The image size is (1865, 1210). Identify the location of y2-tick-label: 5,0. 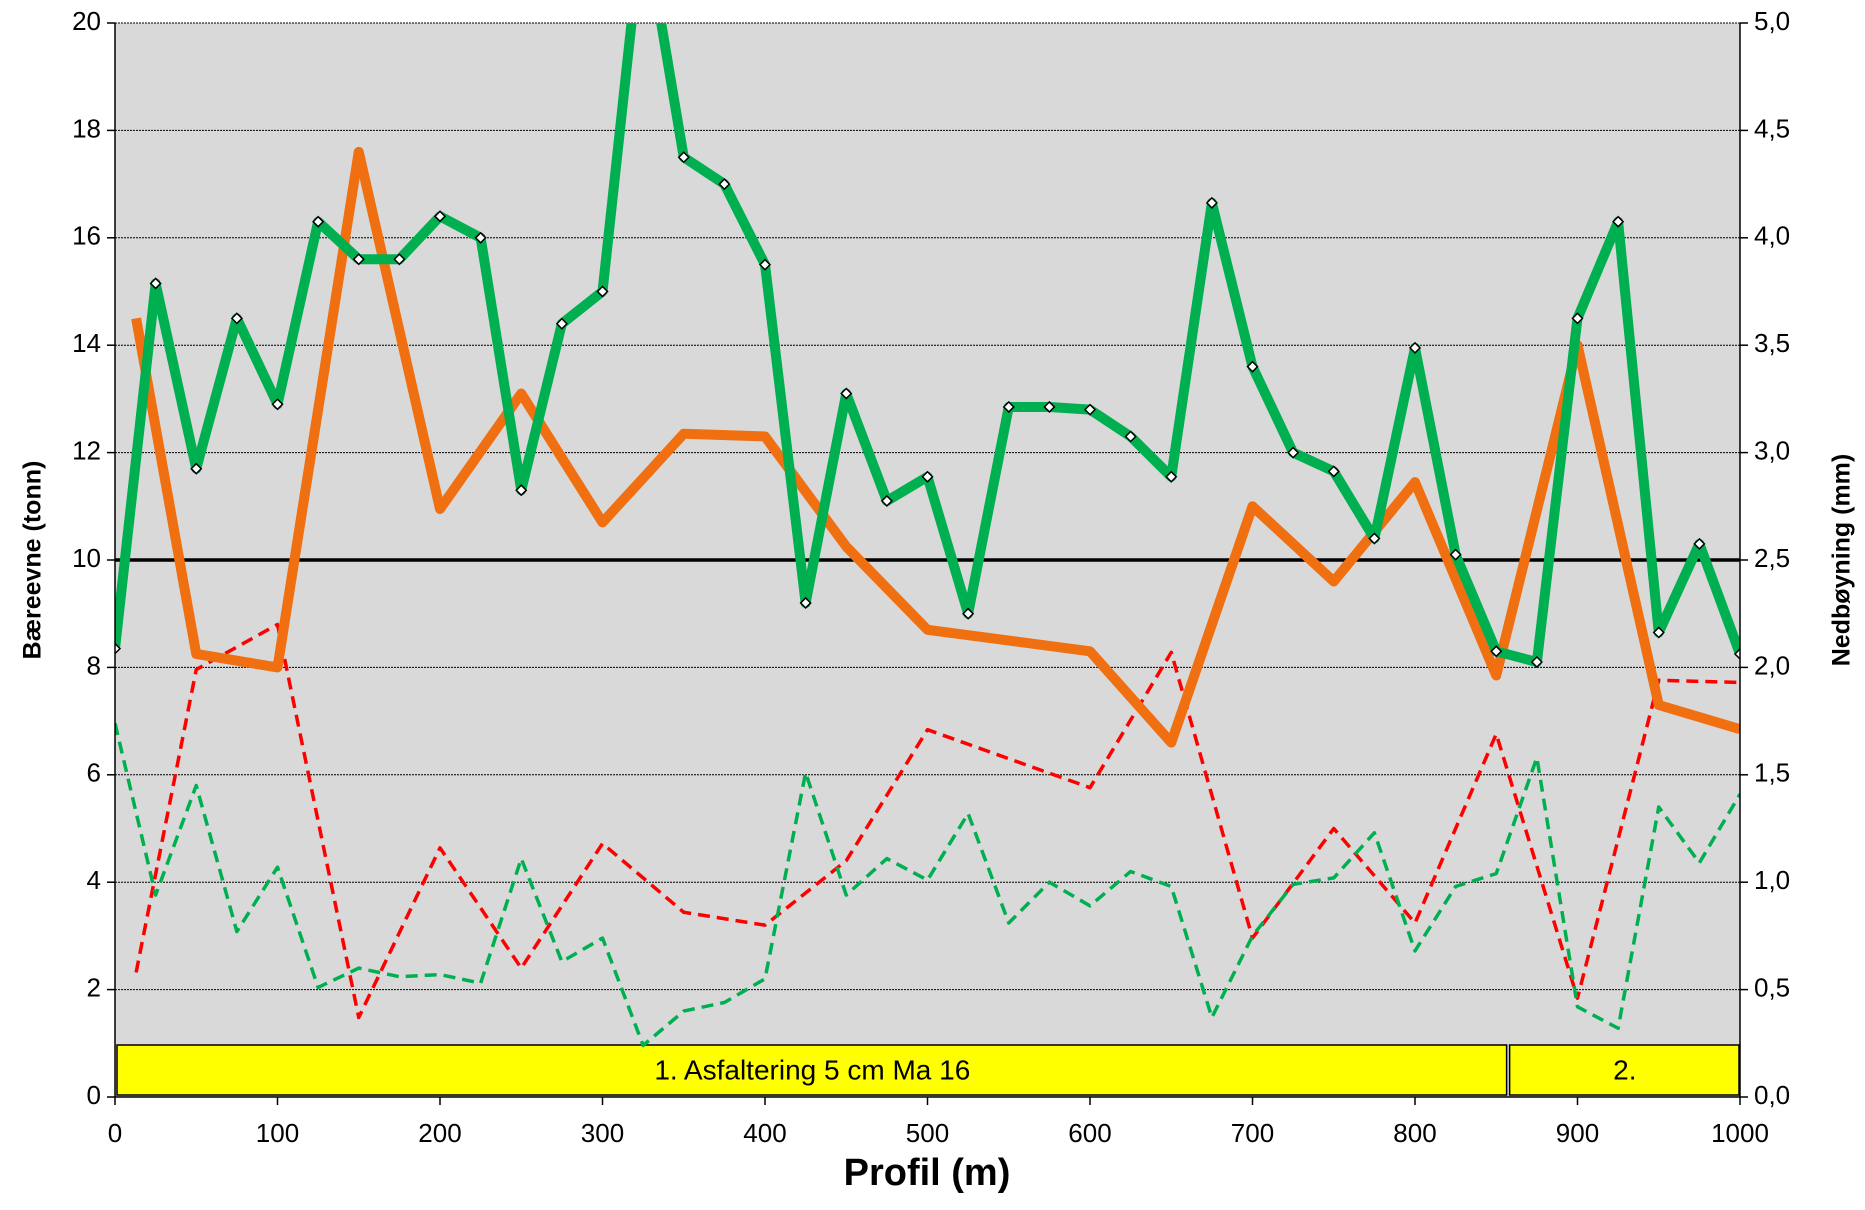
(1772, 21).